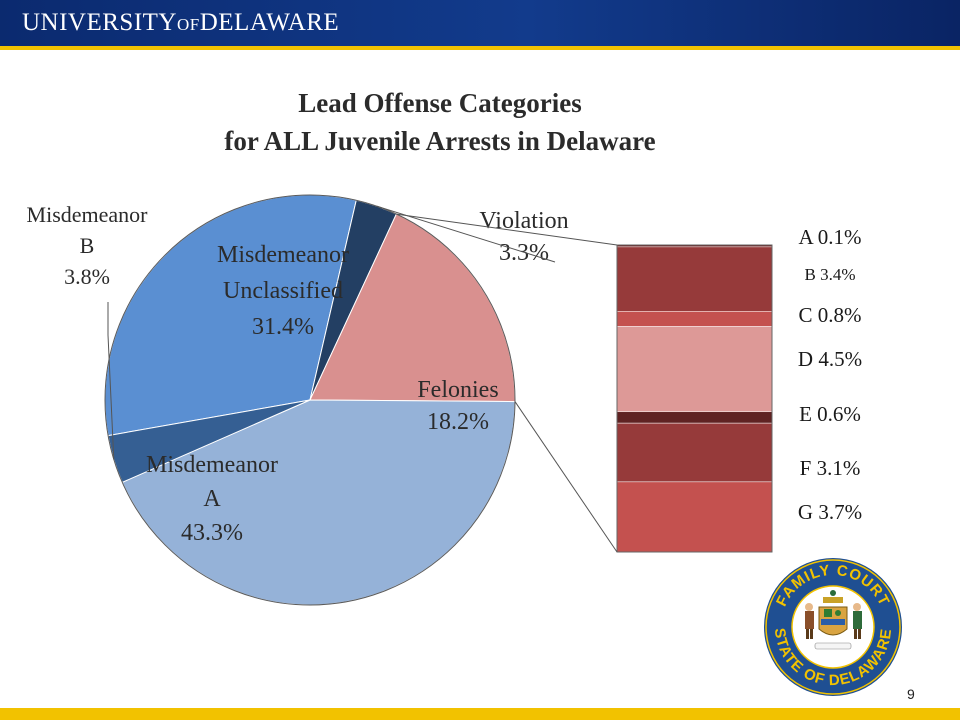 This screenshot has width=960, height=720. What do you see at coordinates (830, 414) in the screenshot?
I see `breakdown-label-e: E 0.6%` at bounding box center [830, 414].